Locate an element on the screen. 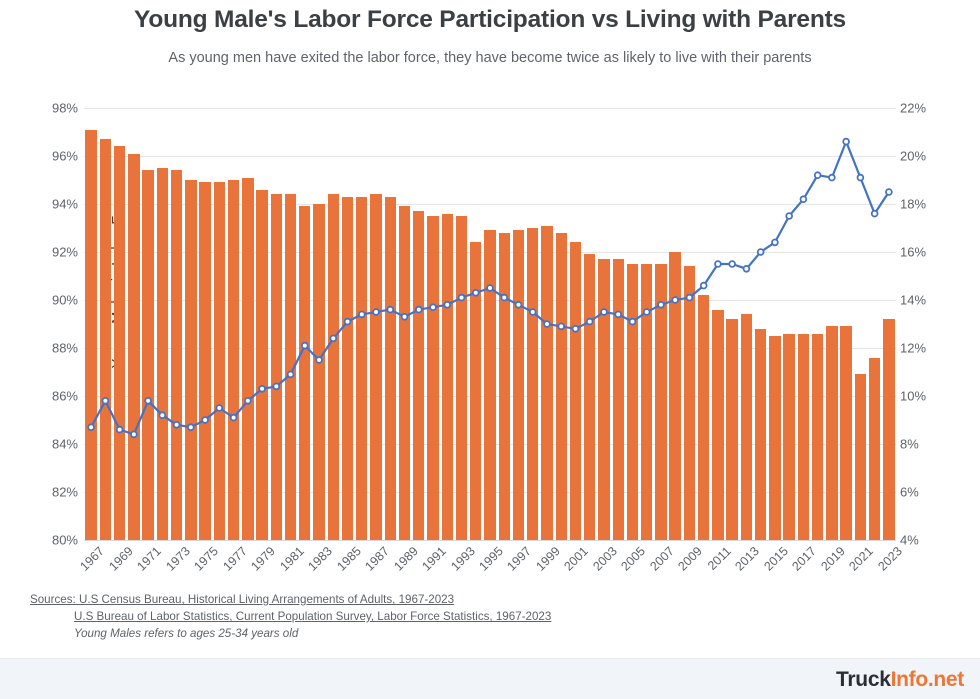  y-axis-right-tick-label: 12% is located at coordinates (913, 348).